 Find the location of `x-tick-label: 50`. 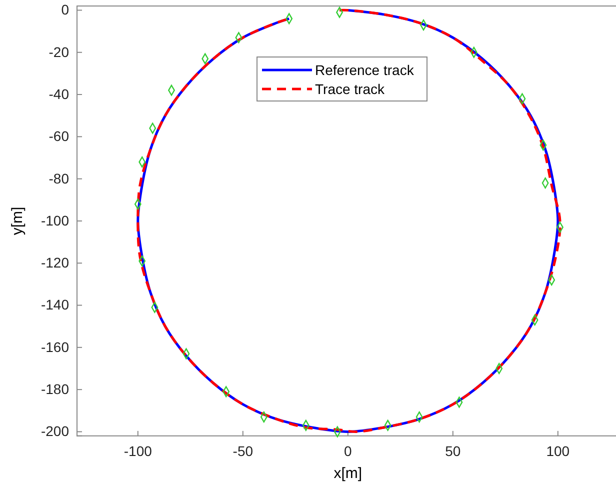

x-tick-label: 50 is located at coordinates (453, 450).